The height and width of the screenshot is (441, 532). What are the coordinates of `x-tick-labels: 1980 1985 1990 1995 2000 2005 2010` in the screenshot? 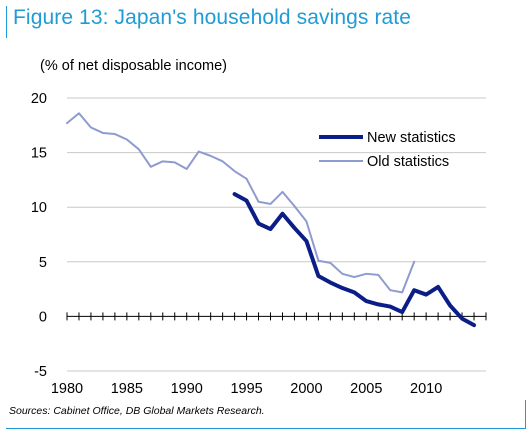 It's located at (246, 389).